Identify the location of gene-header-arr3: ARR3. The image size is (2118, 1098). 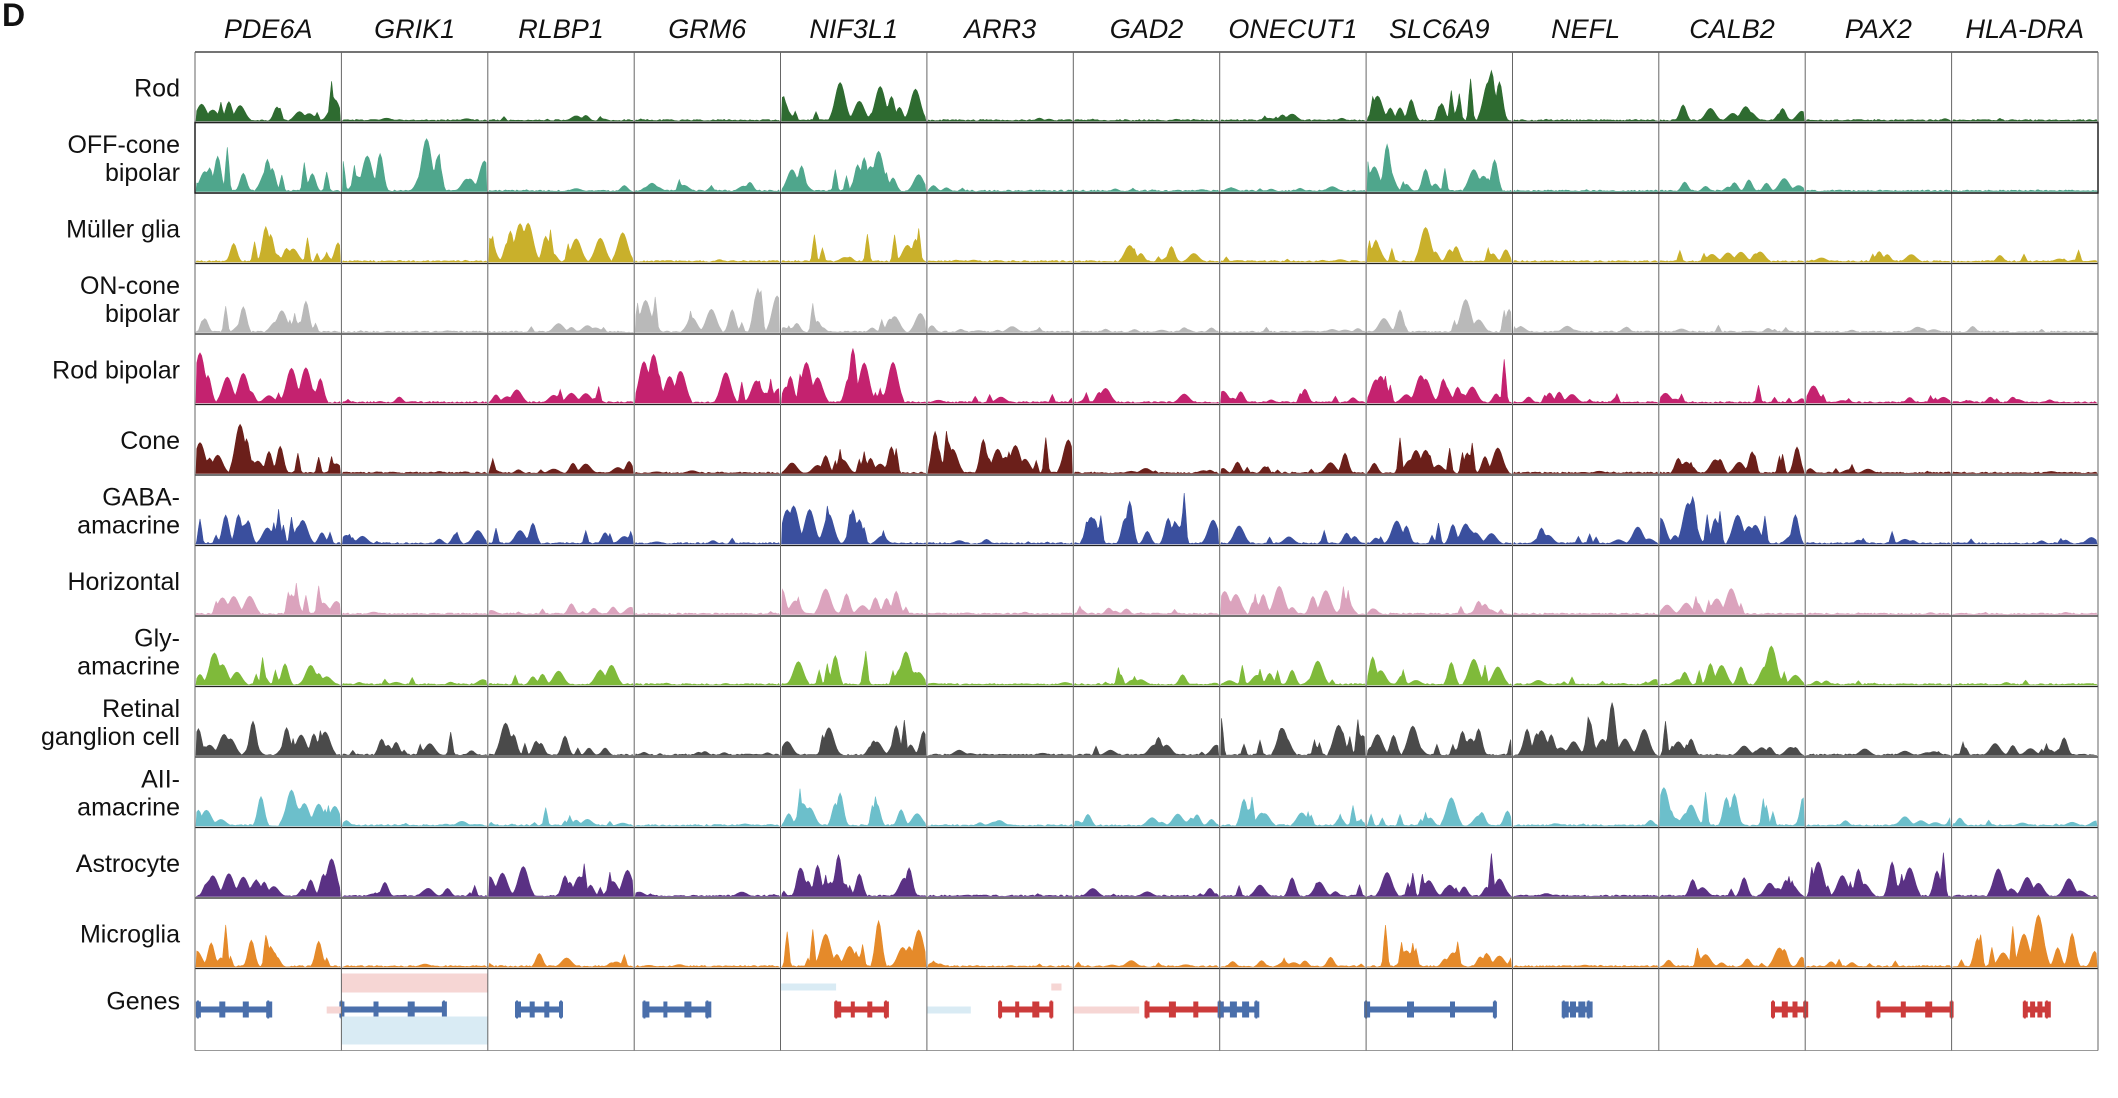
(999, 29).